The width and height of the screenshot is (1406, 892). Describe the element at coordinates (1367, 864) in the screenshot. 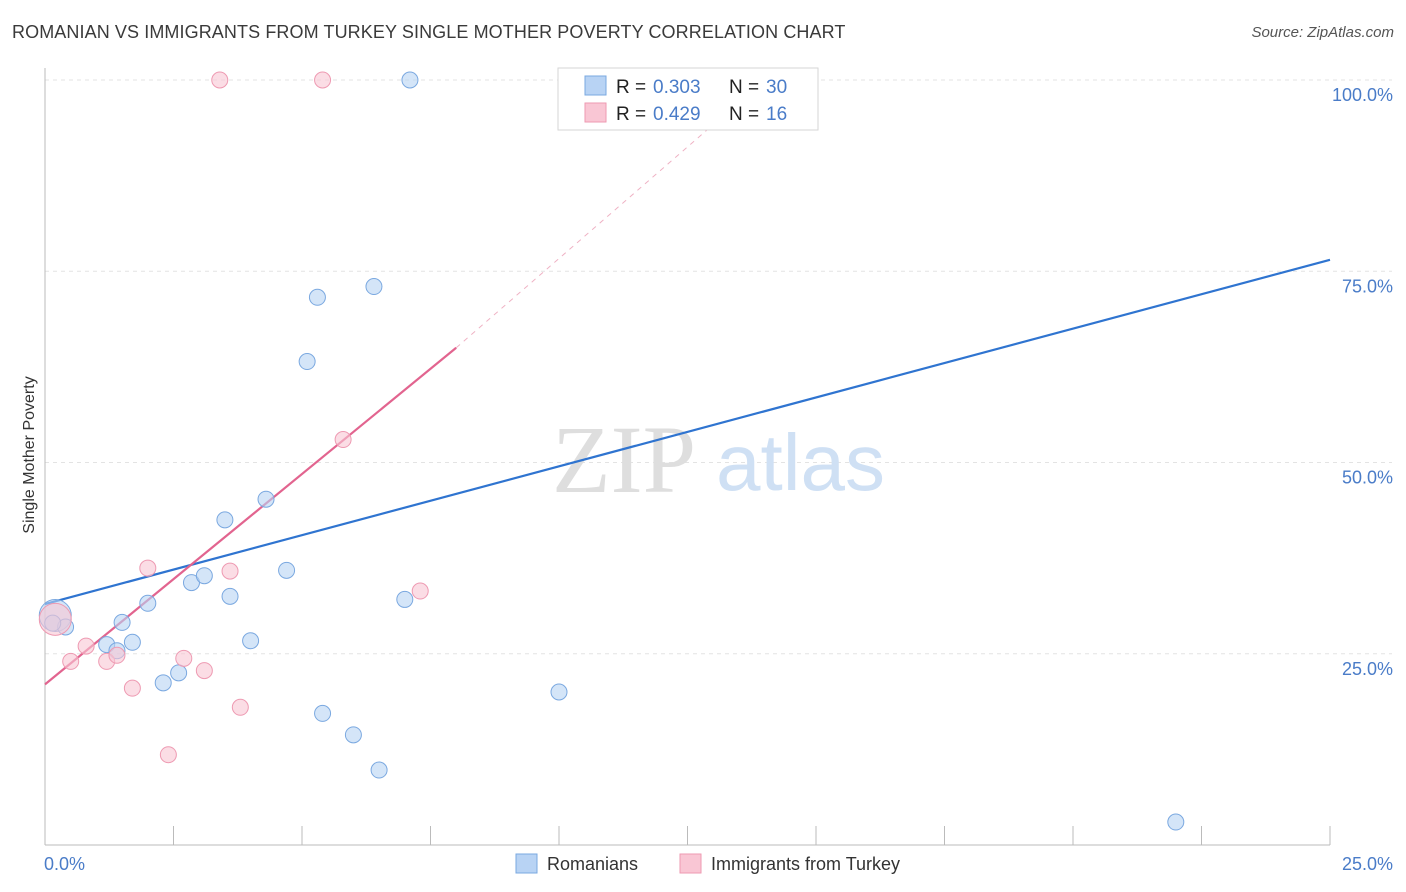

I see `x-tick-label: 25.0%` at that location.